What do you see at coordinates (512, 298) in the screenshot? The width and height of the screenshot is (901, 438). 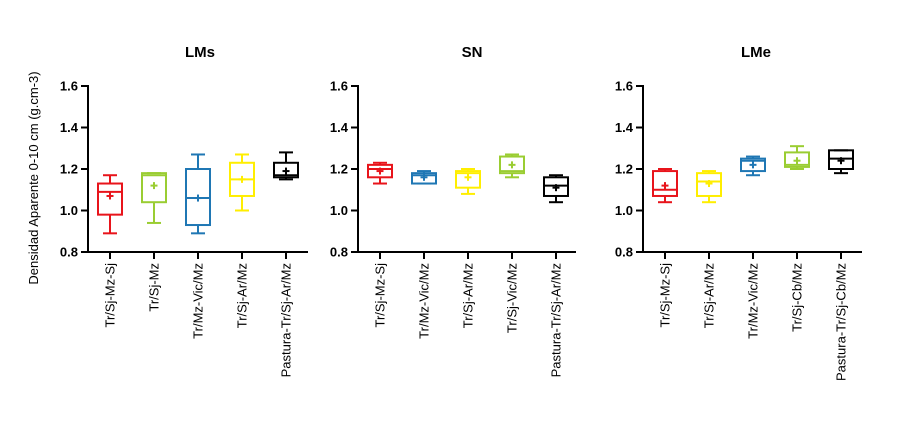 I see `category-label: Tr/Sj-Vic/Mz` at bounding box center [512, 298].